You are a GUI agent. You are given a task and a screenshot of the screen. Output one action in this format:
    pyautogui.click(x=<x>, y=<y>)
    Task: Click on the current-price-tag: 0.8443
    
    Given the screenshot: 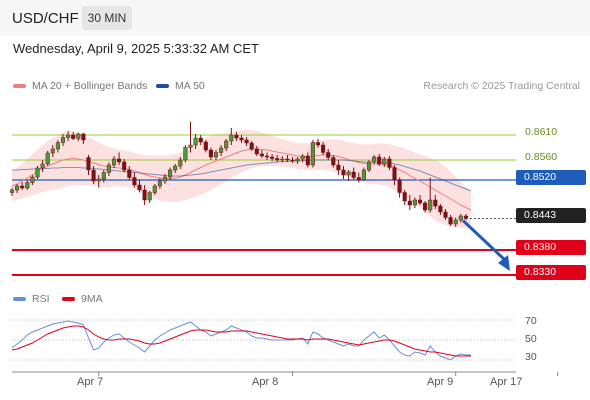 What is the action you would take?
    pyautogui.click(x=551, y=215)
    